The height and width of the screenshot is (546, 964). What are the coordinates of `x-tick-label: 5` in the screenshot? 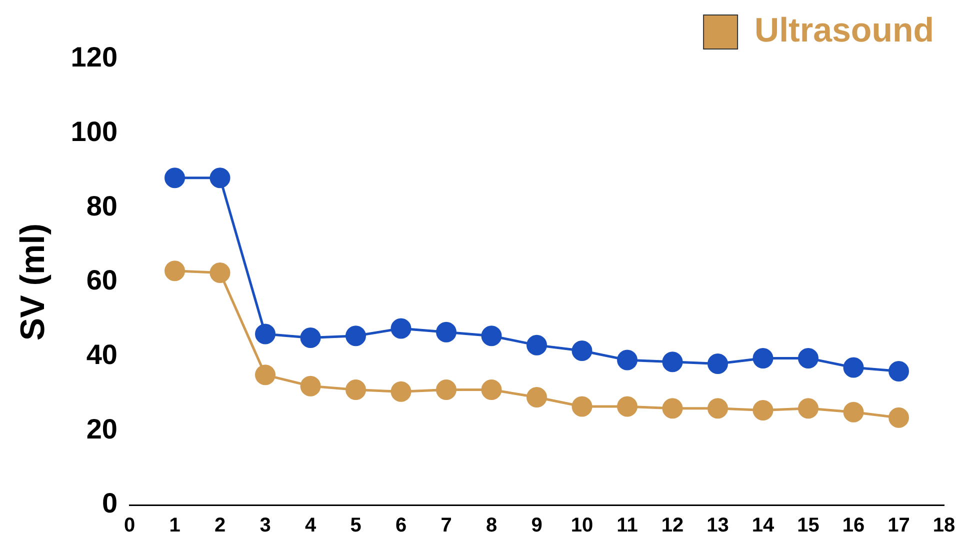 It's located at (356, 525).